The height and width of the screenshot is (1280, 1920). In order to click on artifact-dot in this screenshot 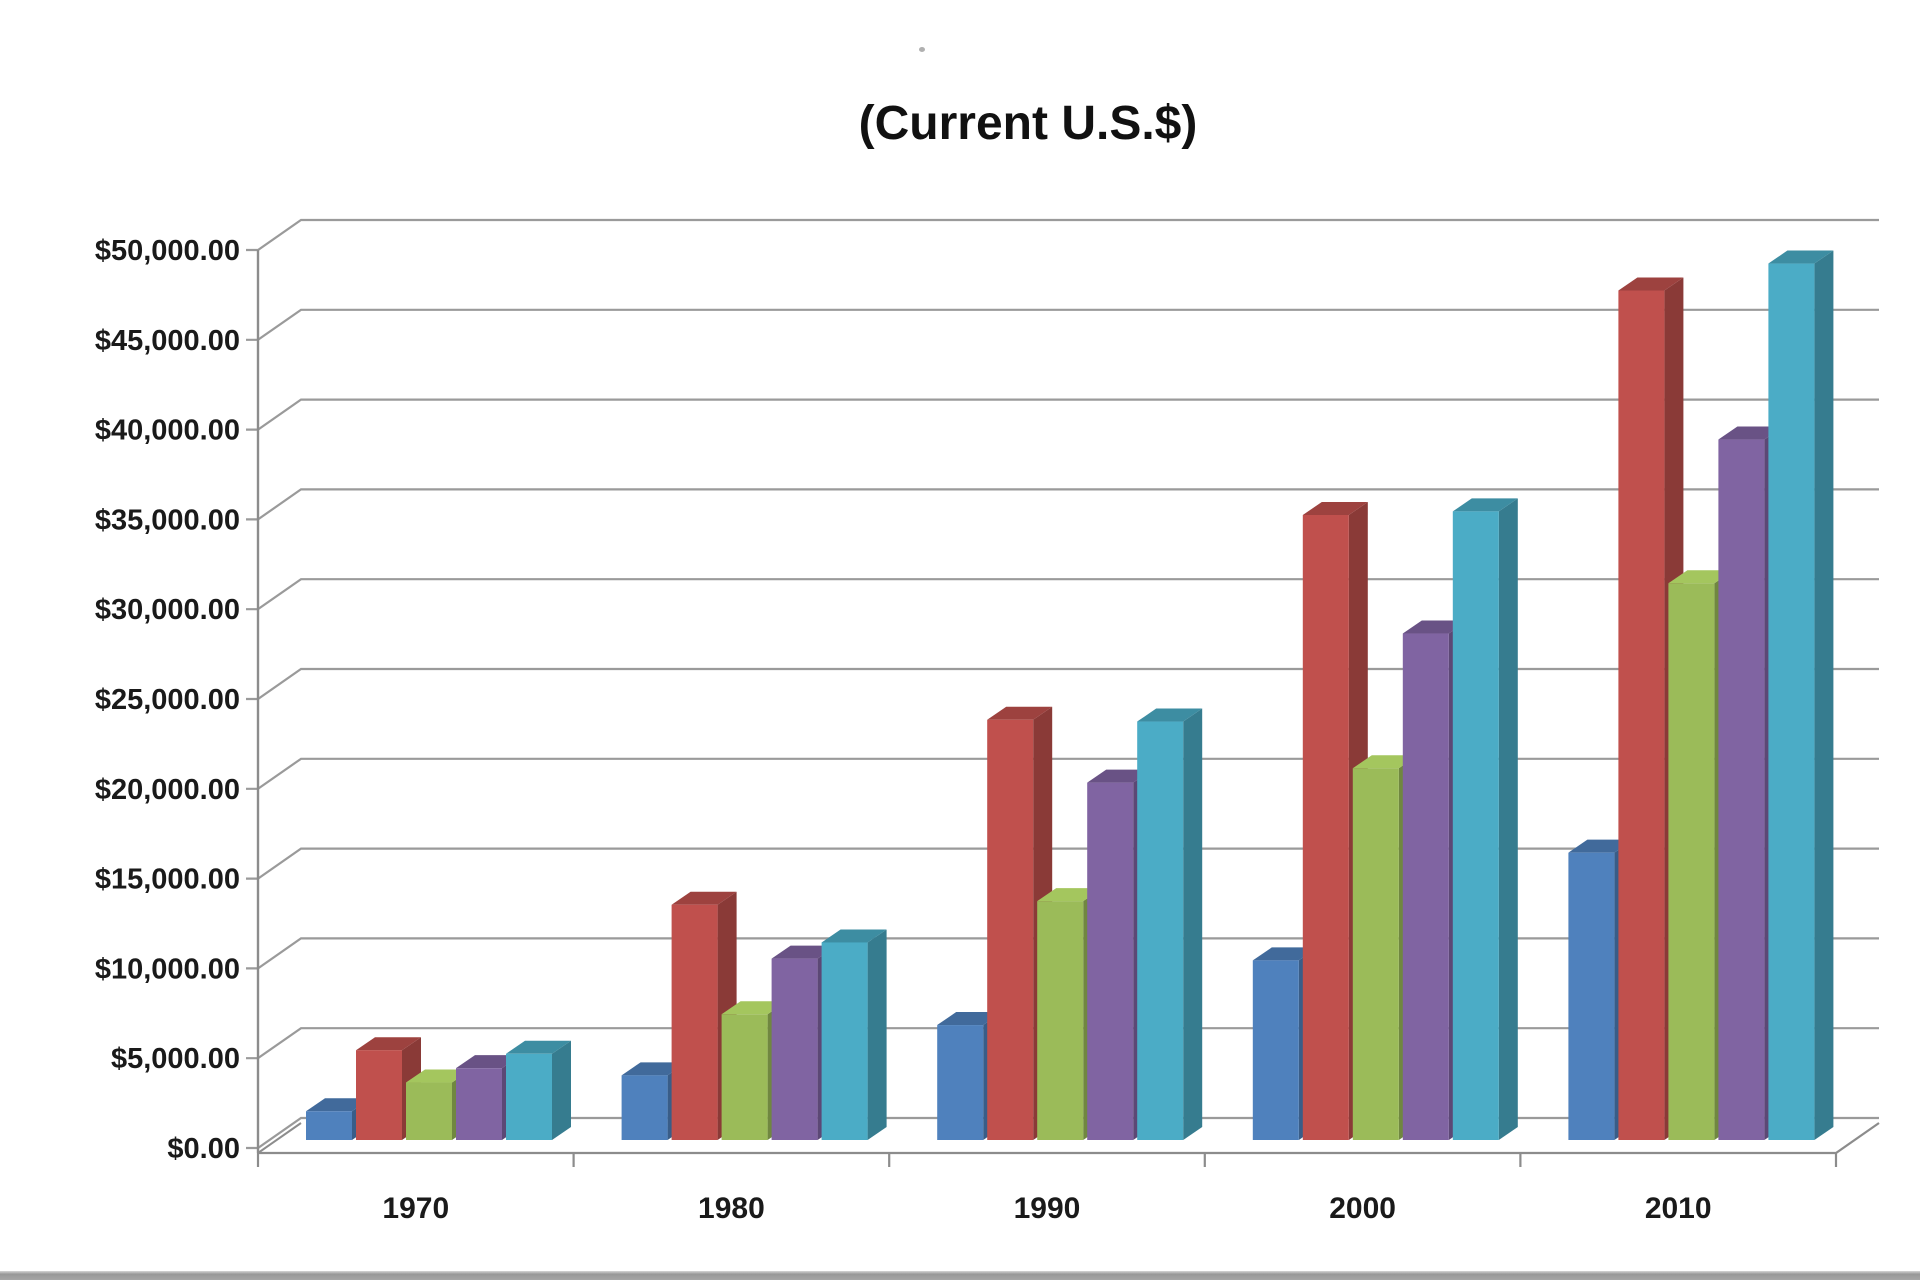, I will do `click(922, 49)`.